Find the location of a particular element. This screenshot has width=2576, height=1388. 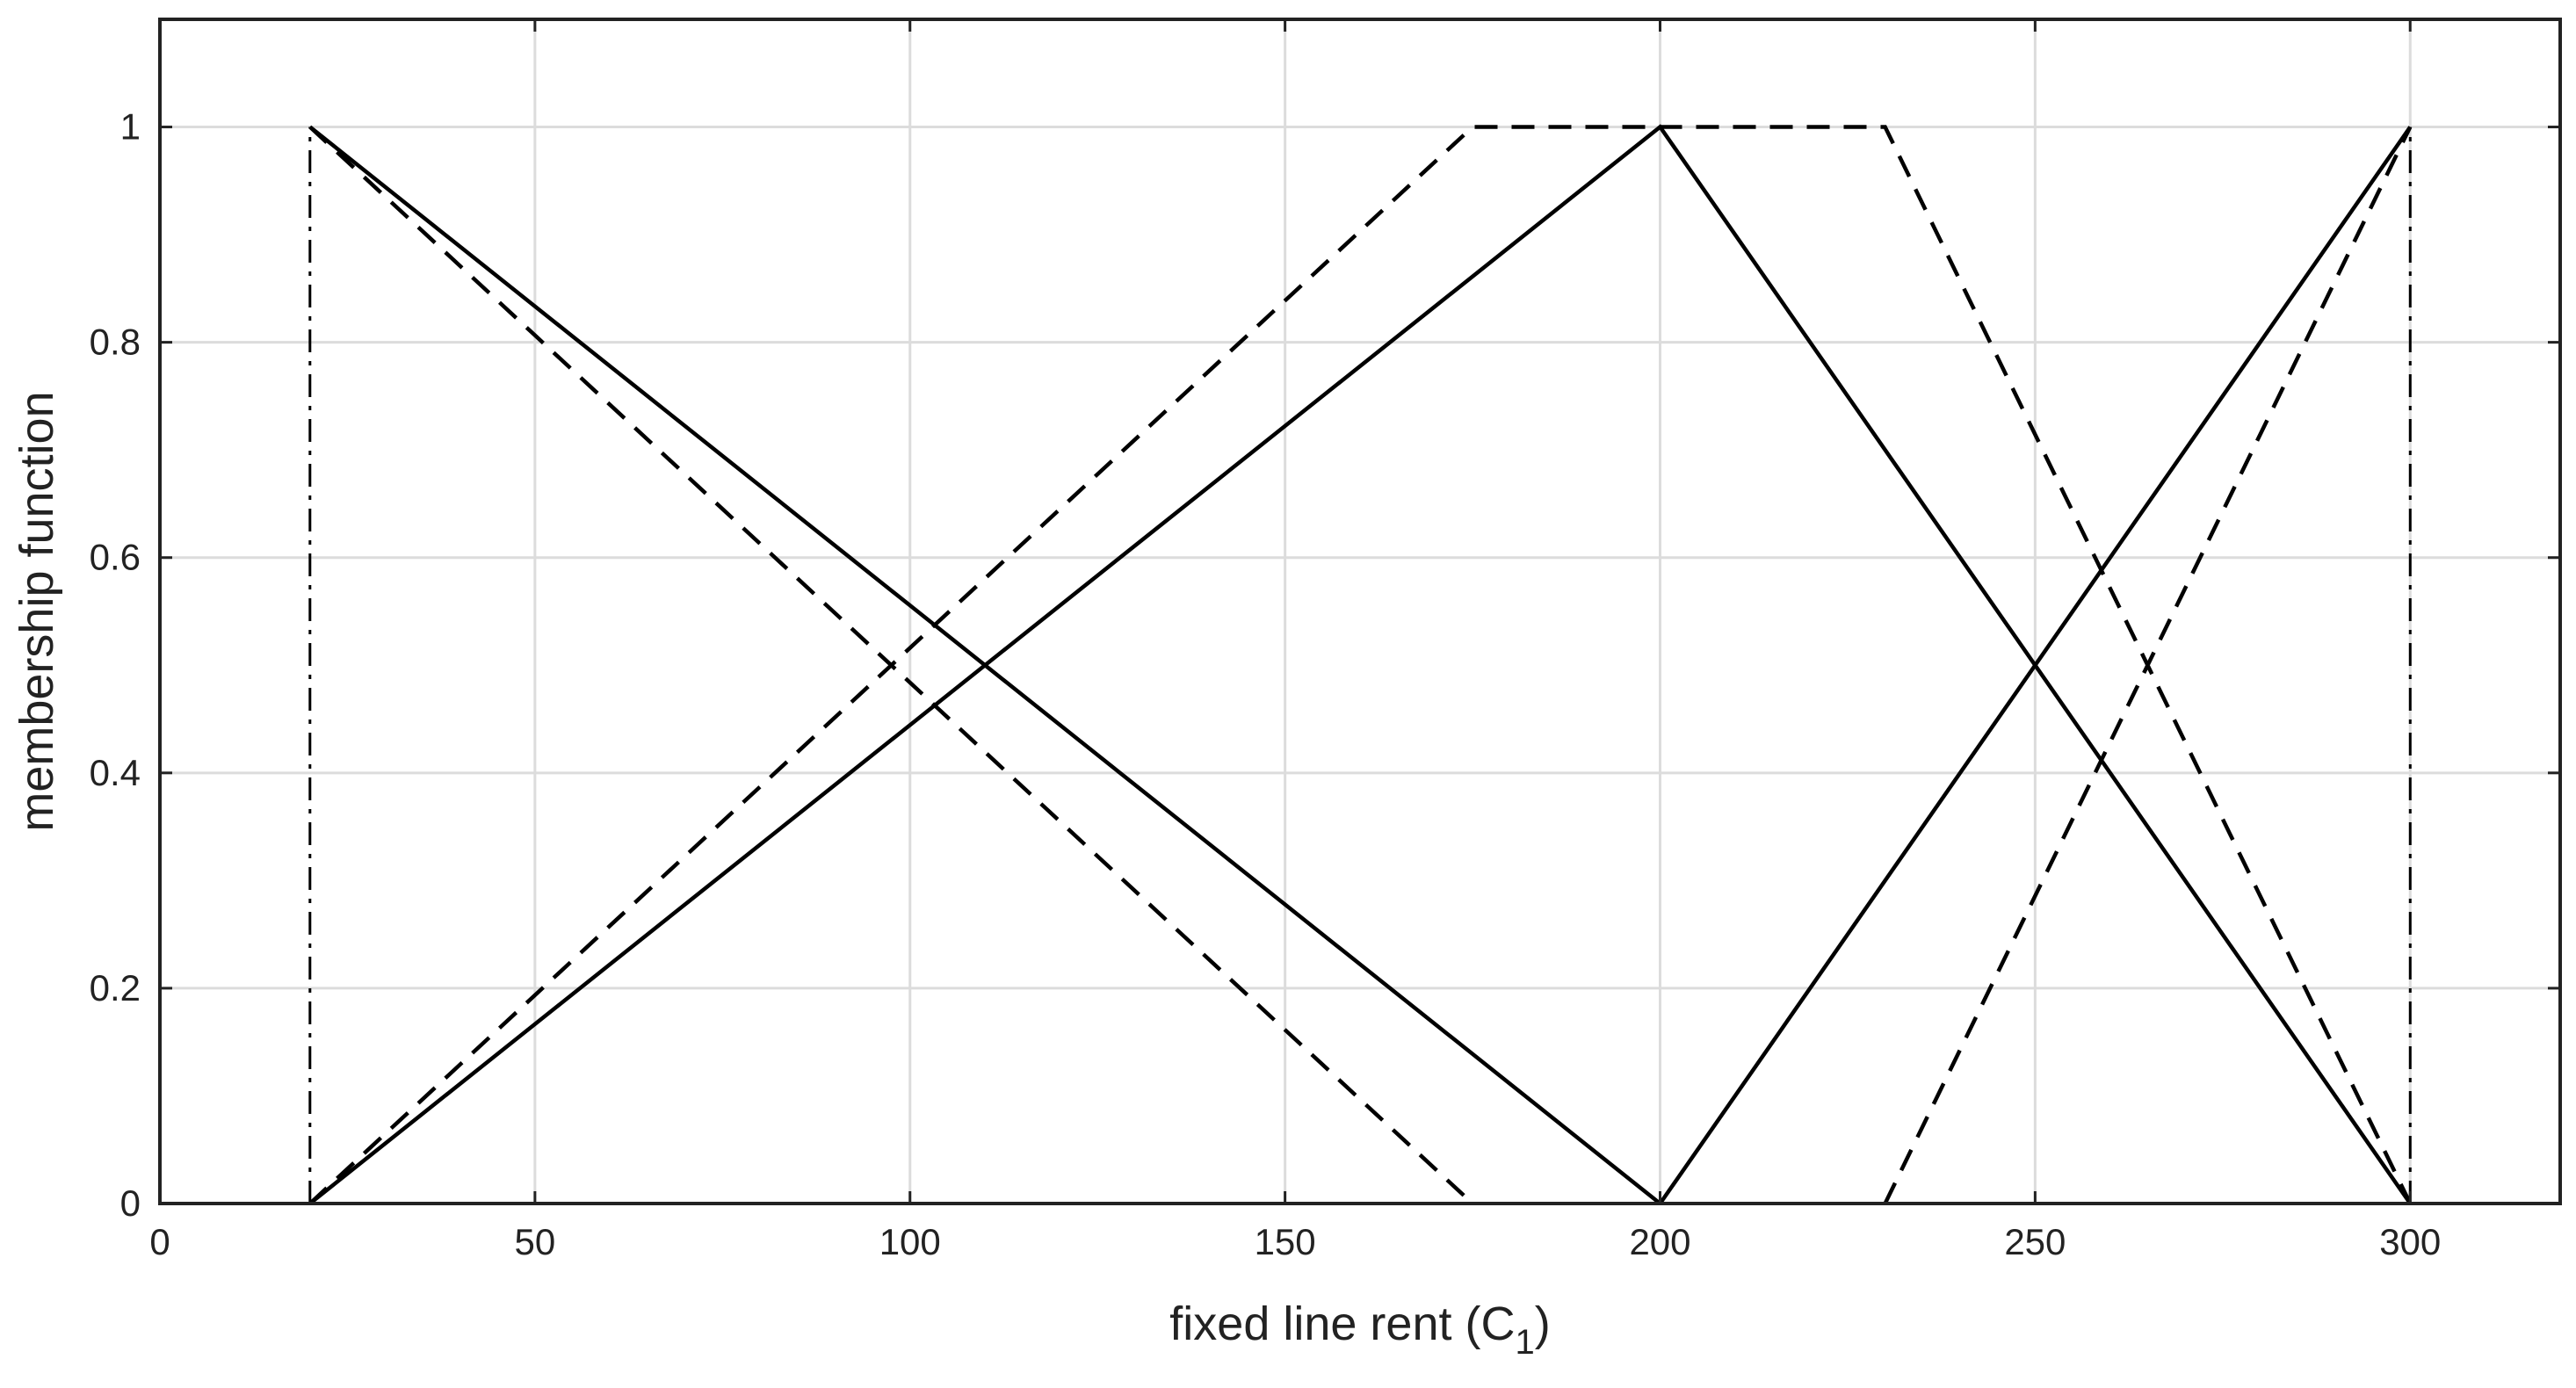

x-tick-label: 100 is located at coordinates (910, 1241).